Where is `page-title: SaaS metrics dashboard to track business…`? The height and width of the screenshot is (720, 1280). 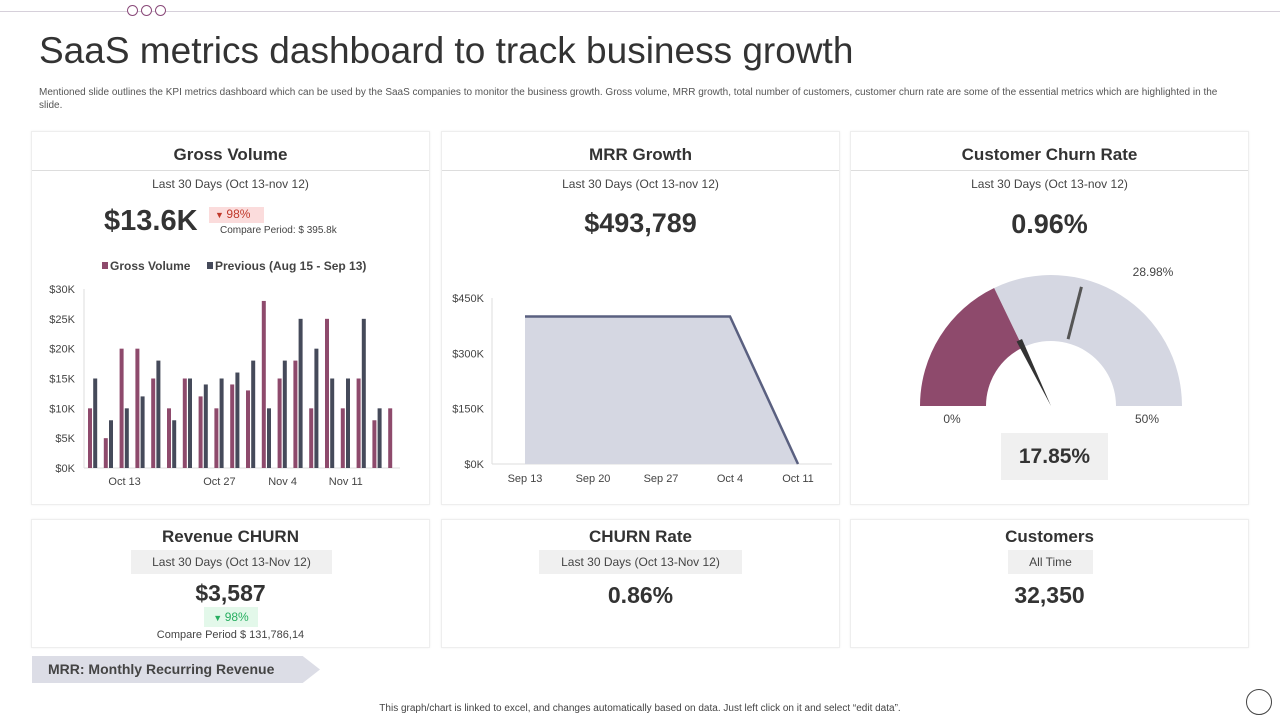 page-title: SaaS metrics dashboard to track business… is located at coordinates (446, 50).